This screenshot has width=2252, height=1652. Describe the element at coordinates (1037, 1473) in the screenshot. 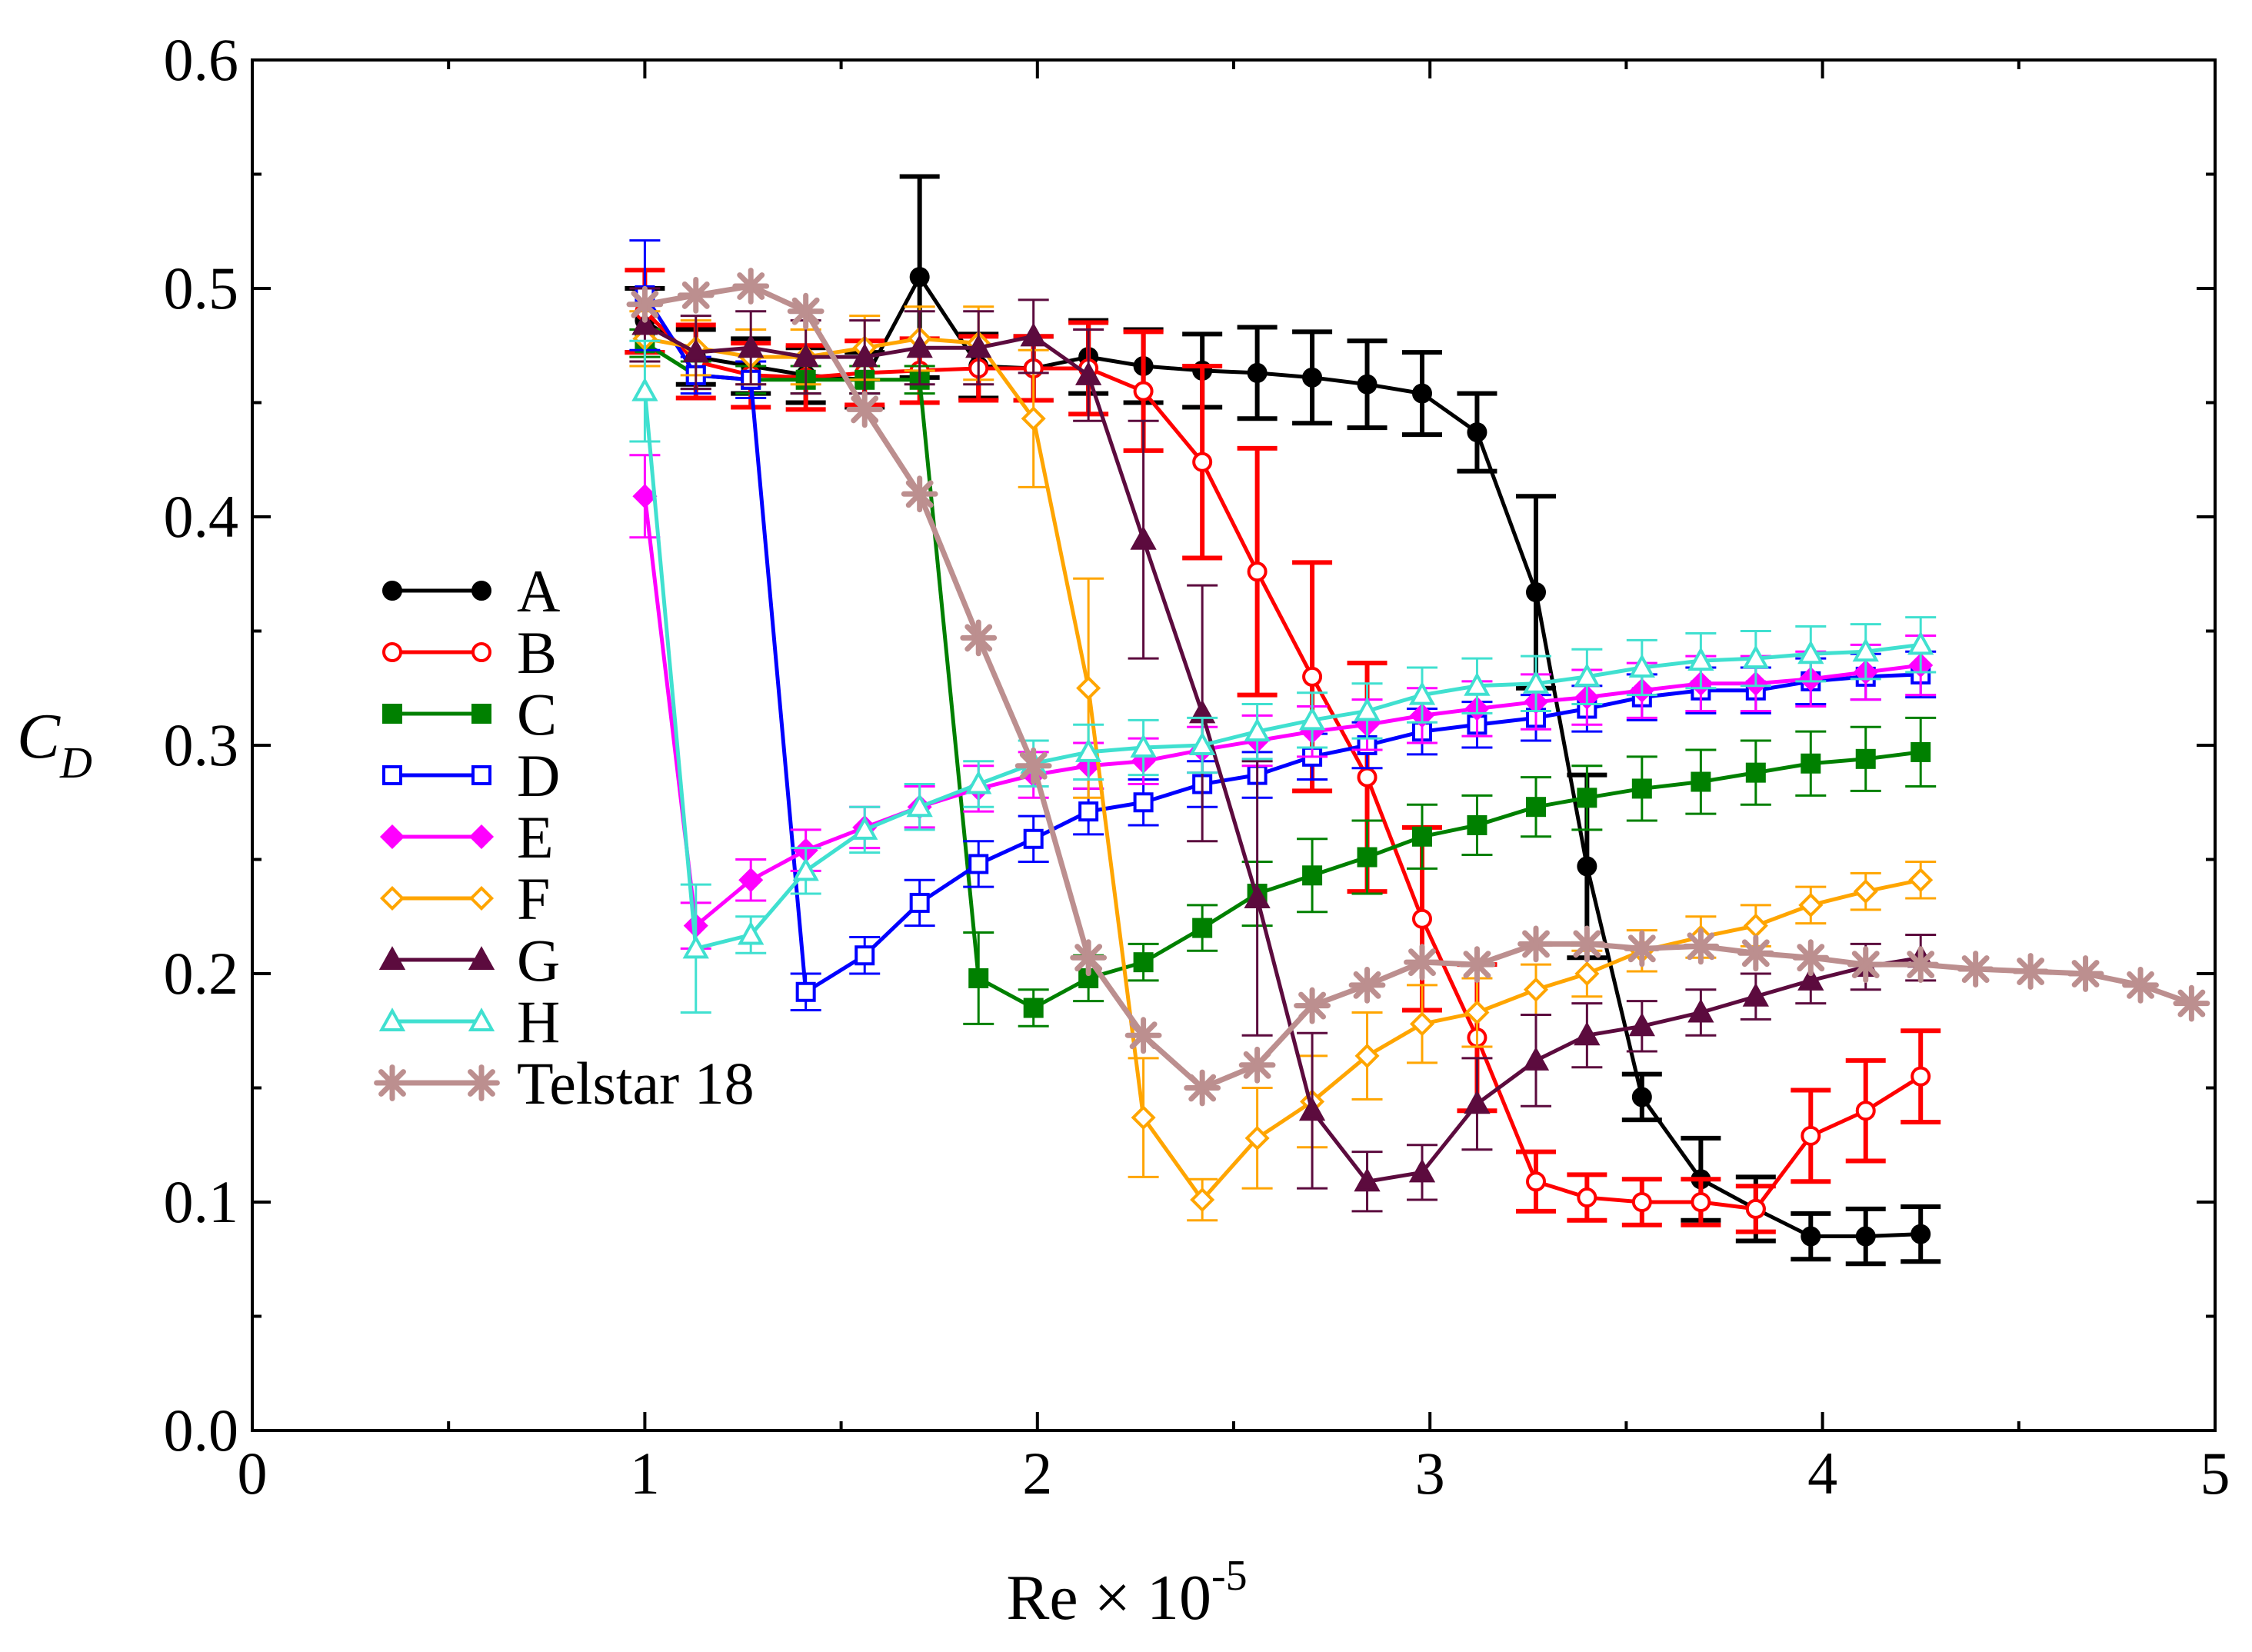

I see `x-tick-label: 2` at that location.